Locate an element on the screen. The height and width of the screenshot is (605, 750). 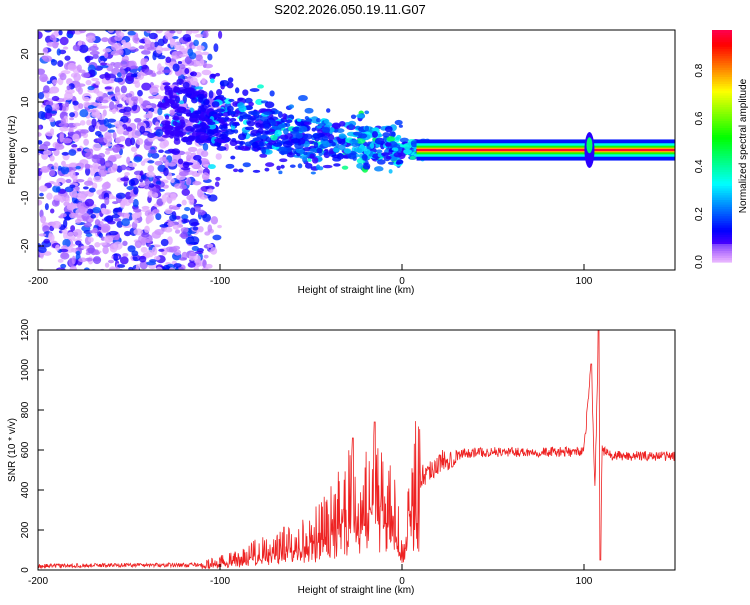
y-tick-label: 10 is located at coordinates (25, 102).